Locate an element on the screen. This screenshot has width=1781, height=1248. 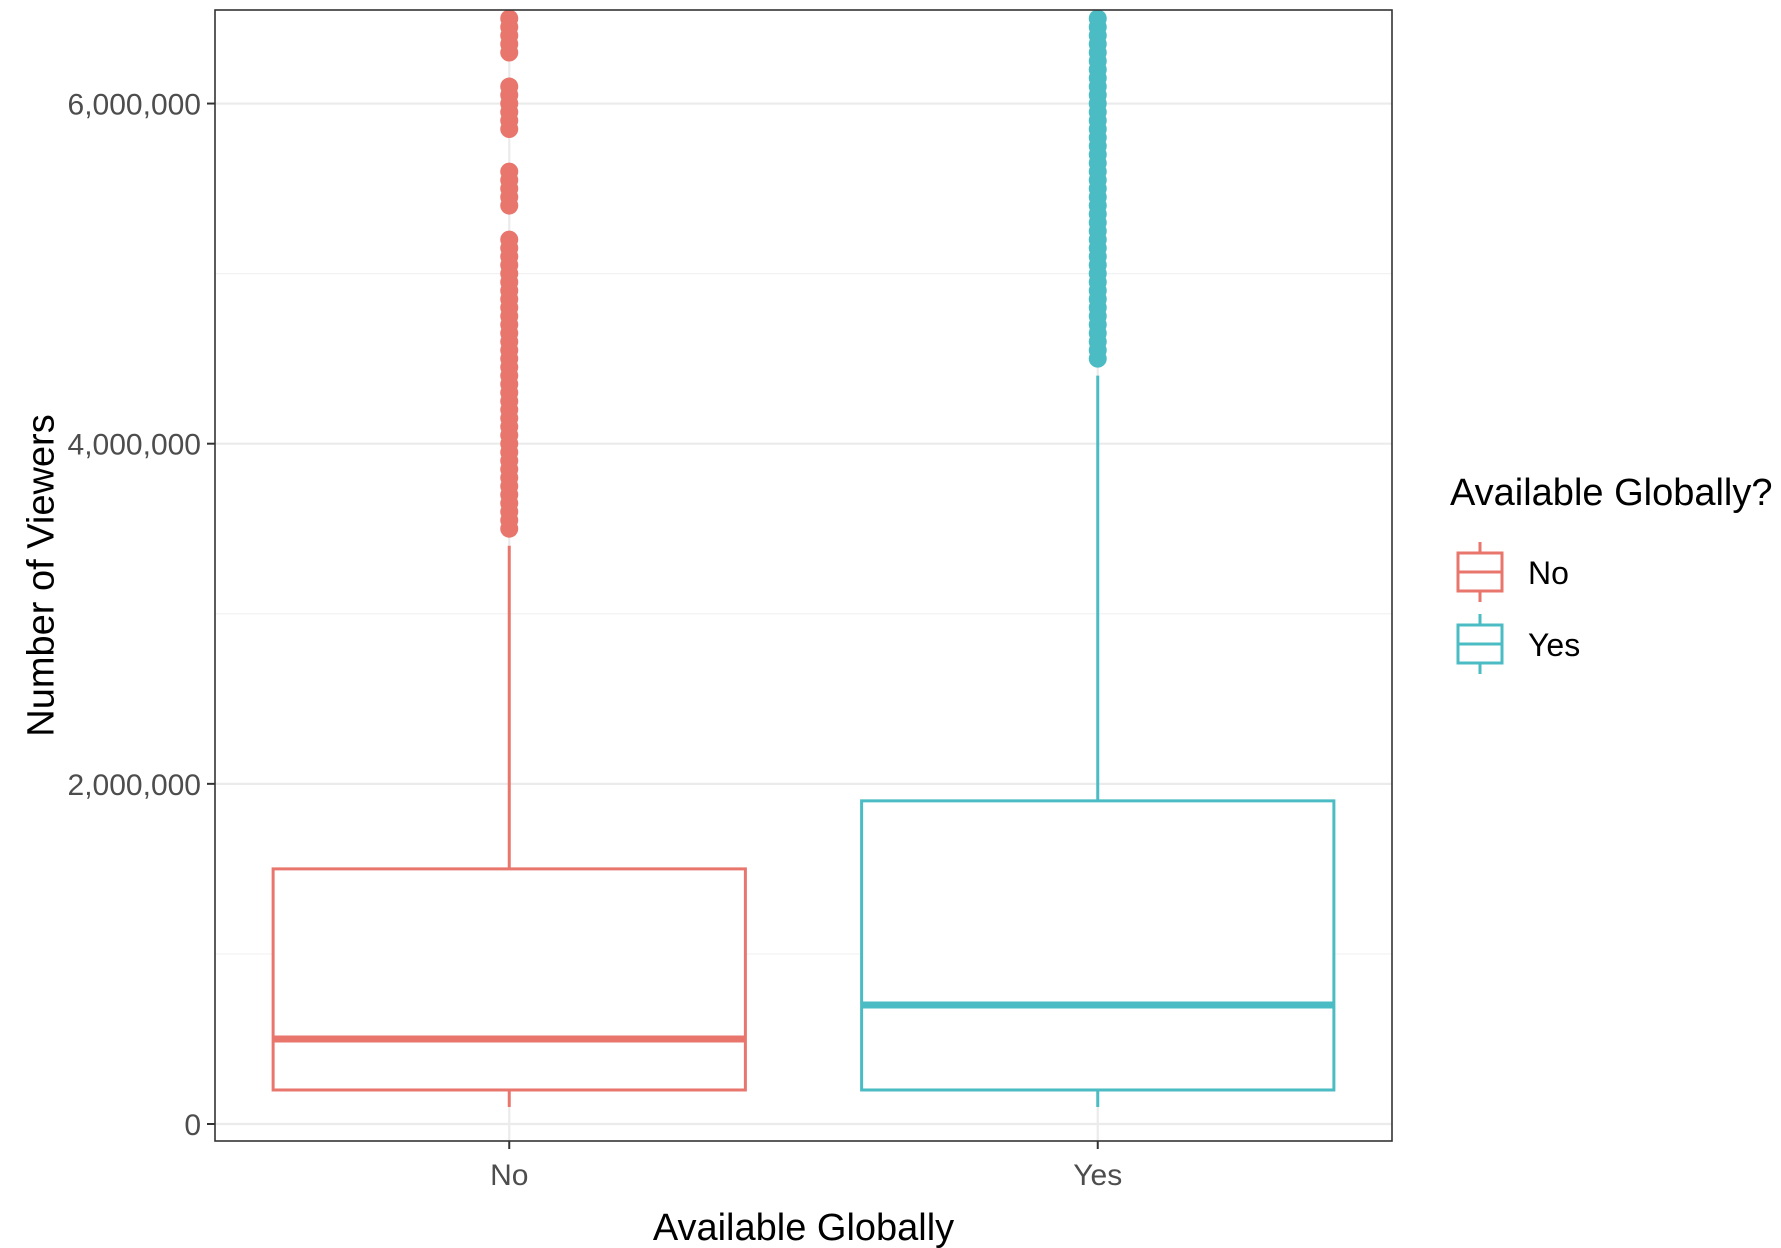
y-tick-label: 0 is located at coordinates (192, 1125).